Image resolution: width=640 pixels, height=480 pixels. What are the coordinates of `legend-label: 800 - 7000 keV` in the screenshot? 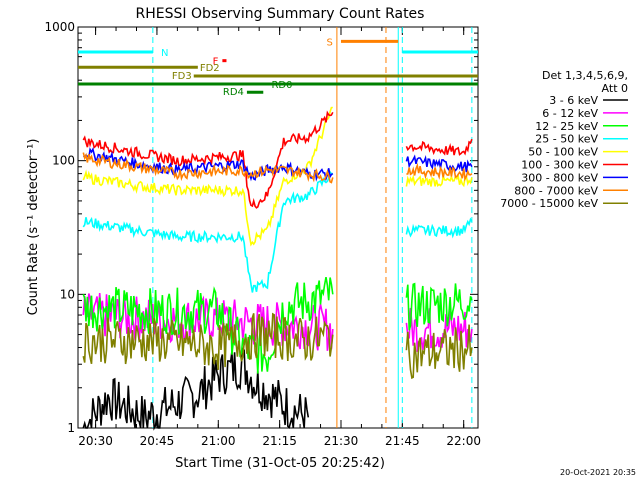 It's located at (556, 190).